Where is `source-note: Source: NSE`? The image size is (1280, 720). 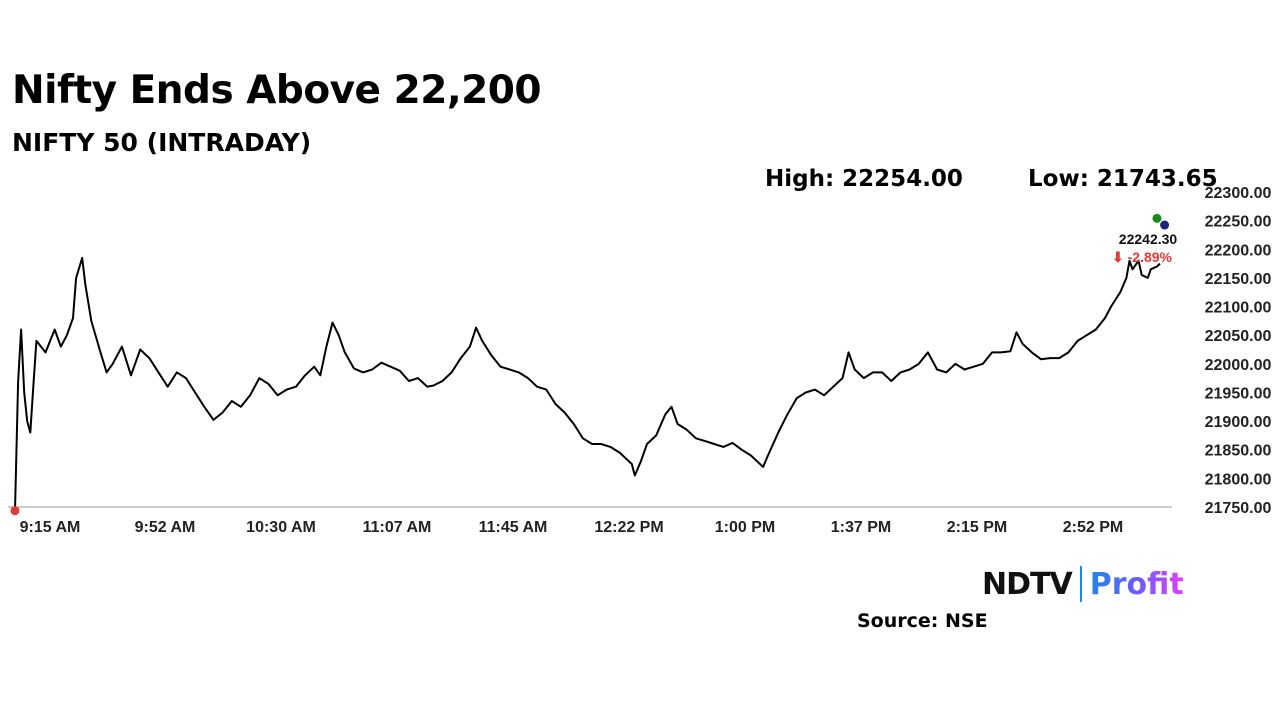
source-note: Source: NSE is located at coordinates (922, 621).